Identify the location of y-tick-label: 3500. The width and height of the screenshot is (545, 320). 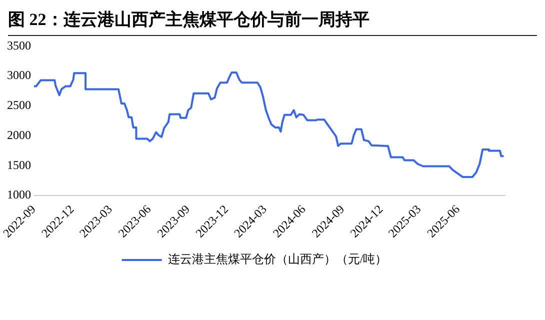
(19, 45).